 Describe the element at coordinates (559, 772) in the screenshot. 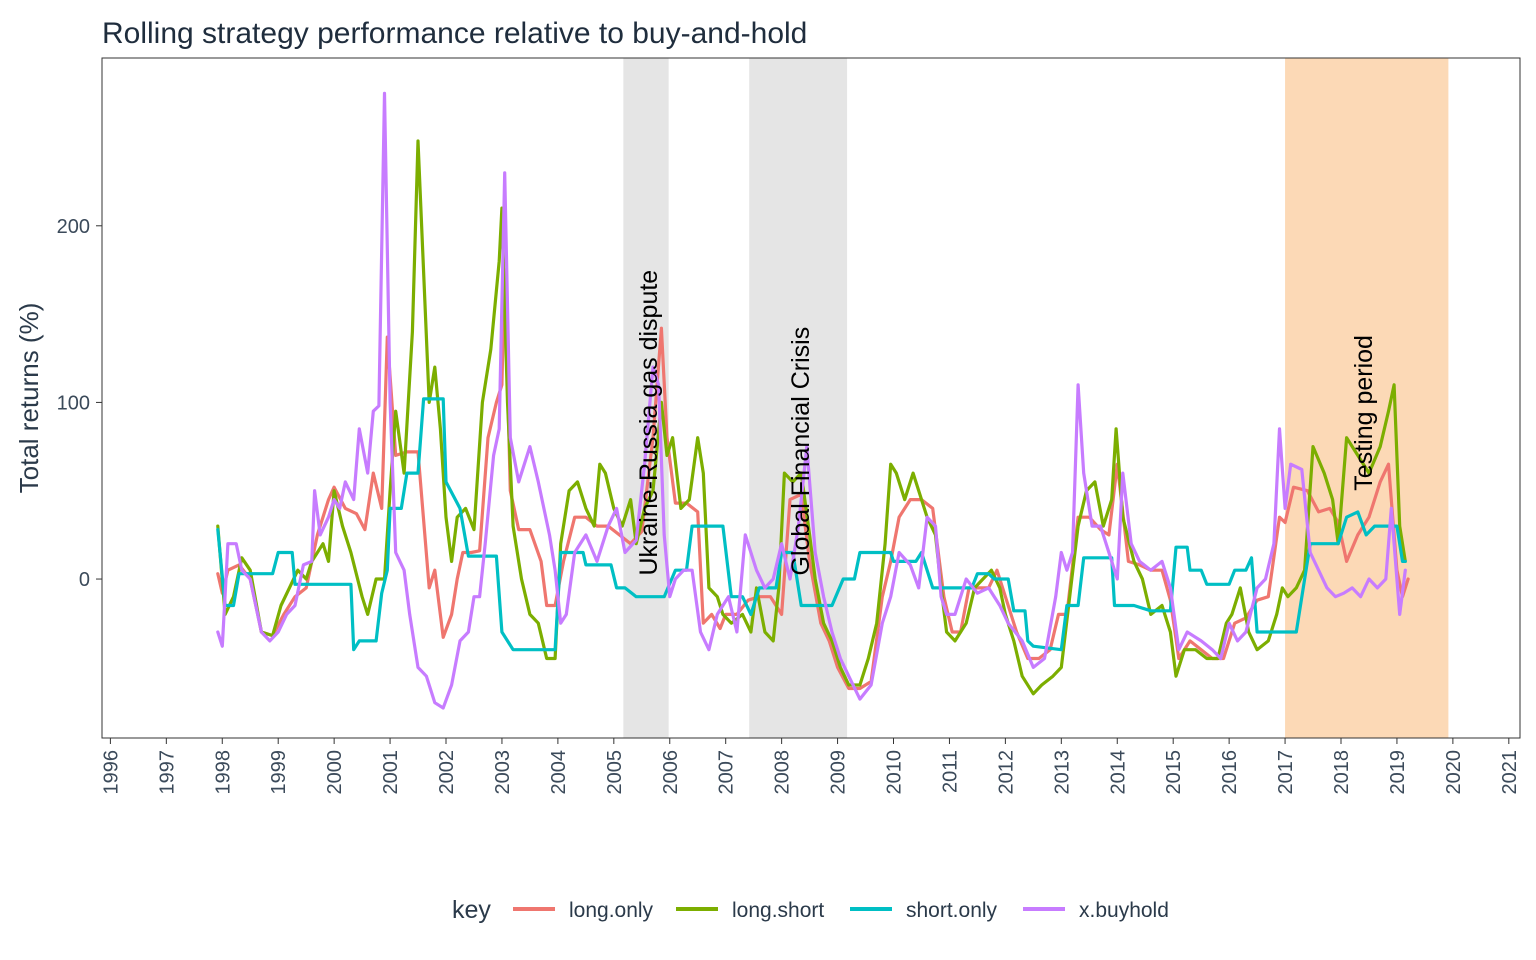

I see `x-tick-label: 2004` at that location.